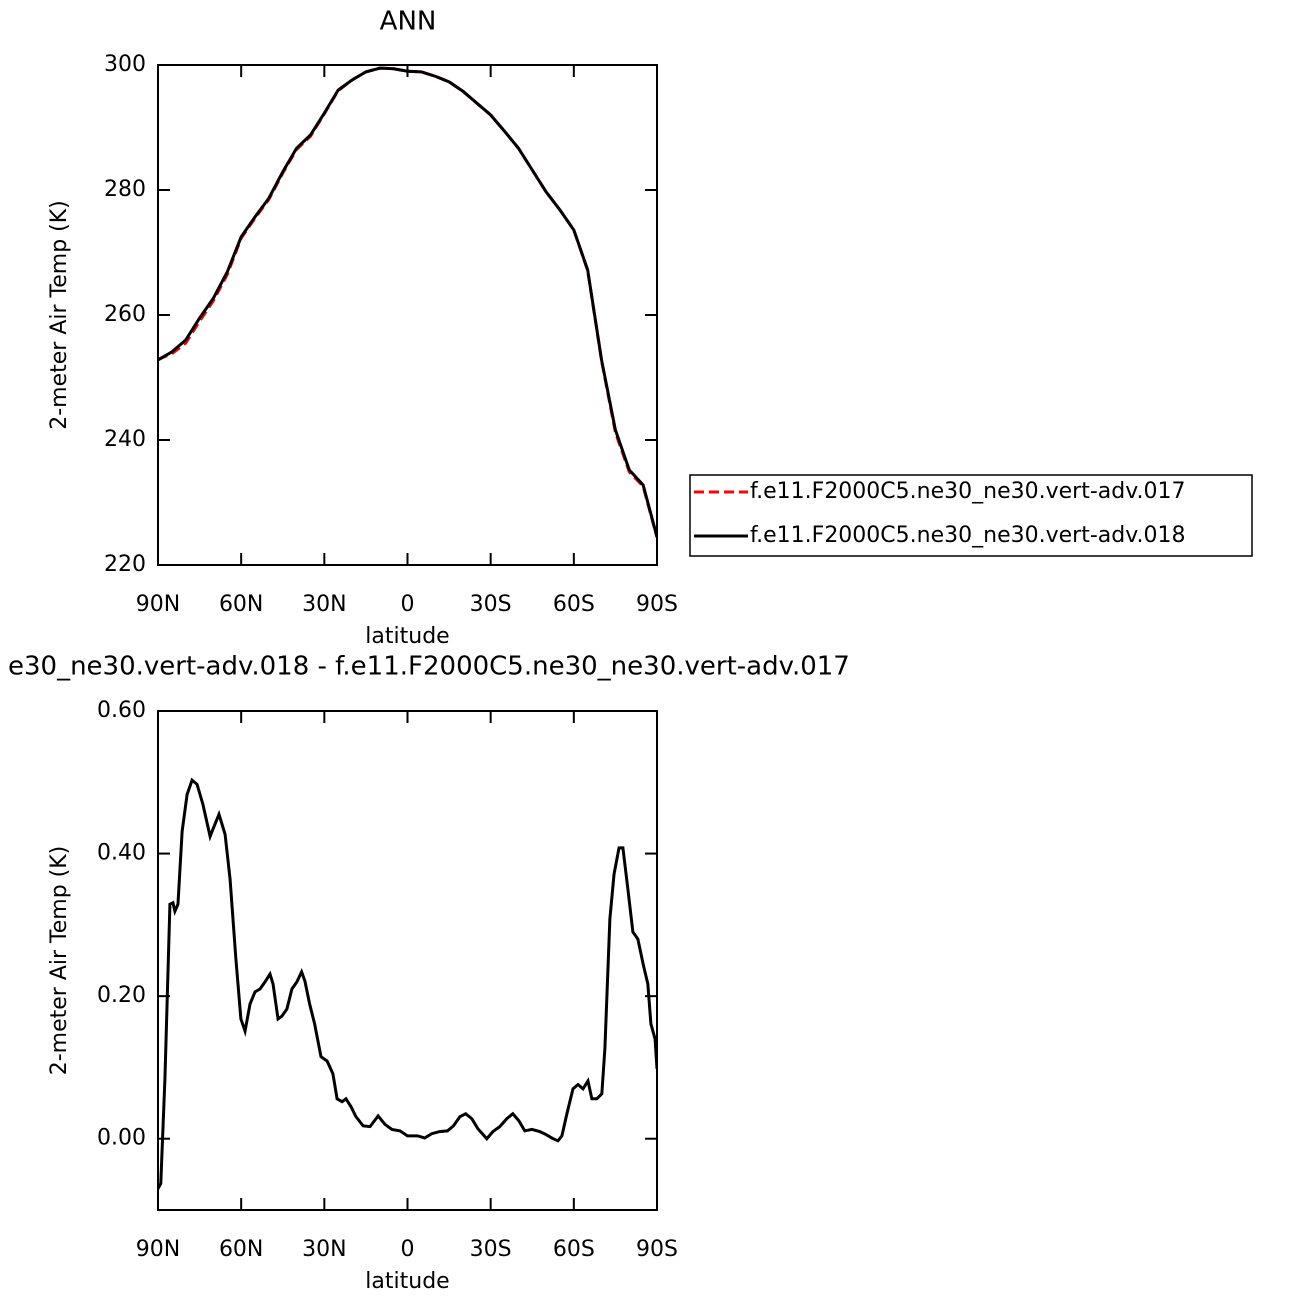 This screenshot has width=1302, height=1303. I want to click on legend-label: f.e11.F2000C5.ne30_ne30.vert-adv.017, so click(968, 491).